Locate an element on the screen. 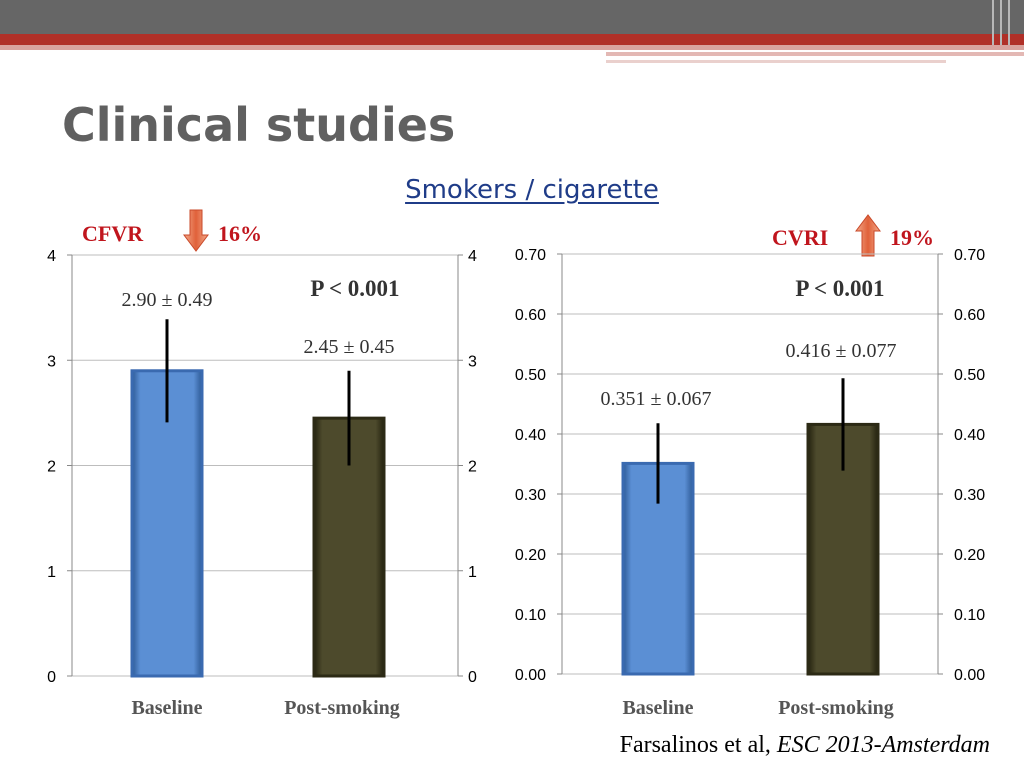 The height and width of the screenshot is (768, 1024). arrow-down-icon is located at coordinates (196, 230).